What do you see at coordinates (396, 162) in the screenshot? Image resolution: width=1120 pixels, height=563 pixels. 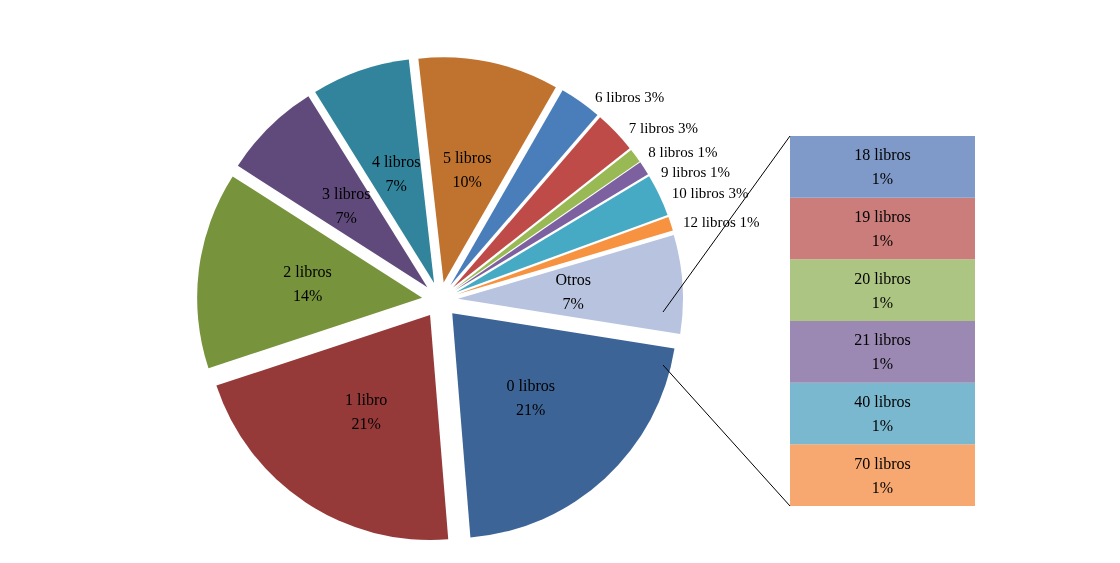 I see `slice-label: 4 libros` at bounding box center [396, 162].